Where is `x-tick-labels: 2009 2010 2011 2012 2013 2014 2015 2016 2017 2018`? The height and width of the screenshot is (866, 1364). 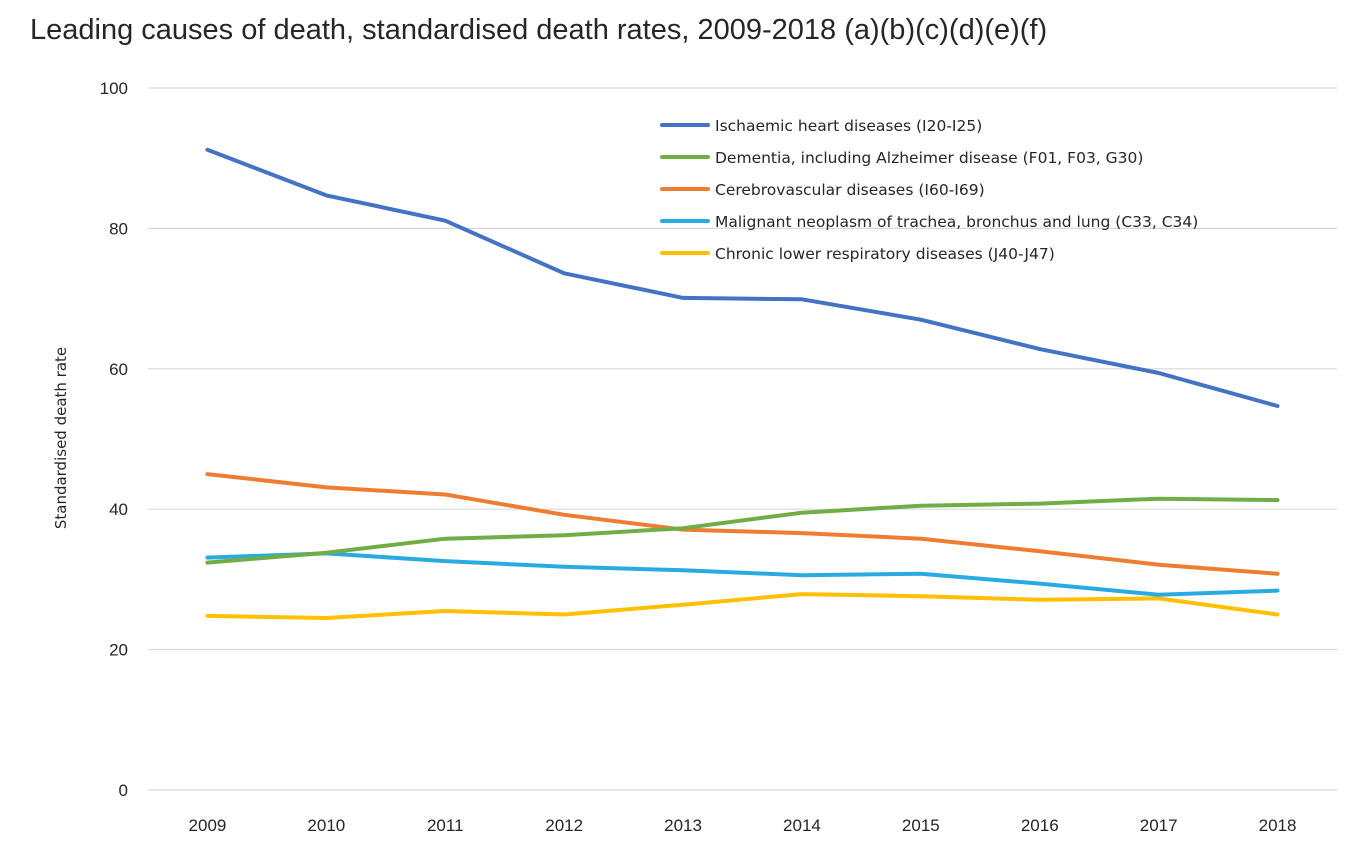 x-tick-labels: 2009 2010 2011 2012 2013 2014 2015 2016 2017 2018 is located at coordinates (743, 825).